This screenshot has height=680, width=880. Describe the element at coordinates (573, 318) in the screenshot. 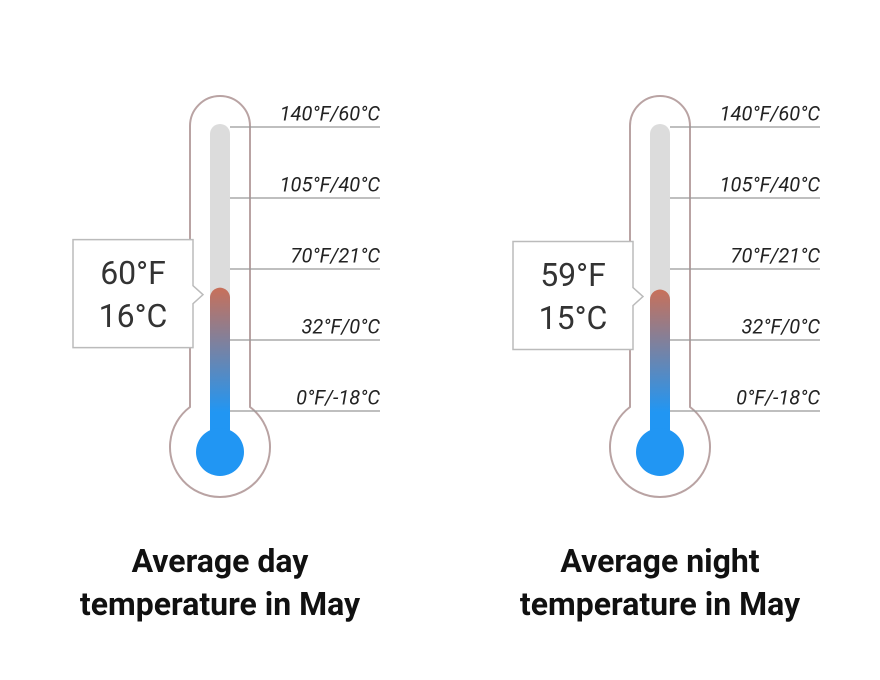

I see `value-label-c: 15°C` at that location.